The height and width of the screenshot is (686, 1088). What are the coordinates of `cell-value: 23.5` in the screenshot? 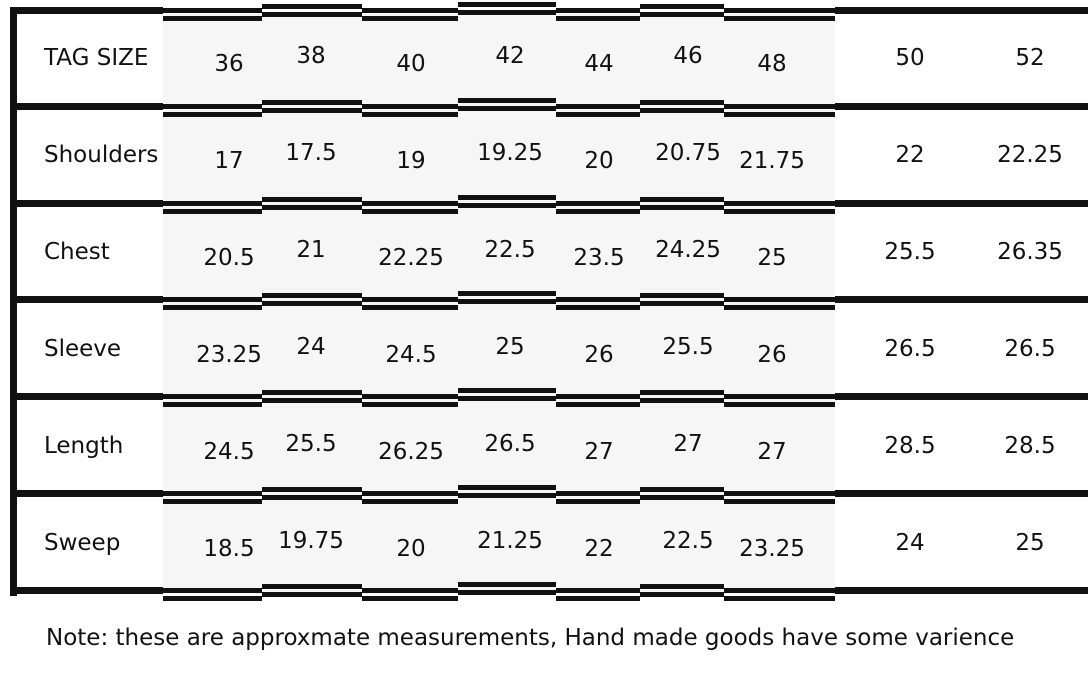 It's located at (599, 258).